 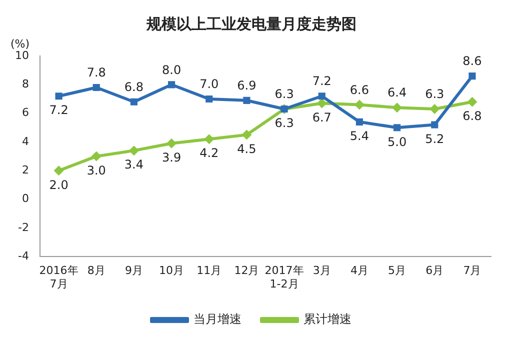 What do you see at coordinates (25, 199) in the screenshot?
I see `y-tick-label: 0` at bounding box center [25, 199].